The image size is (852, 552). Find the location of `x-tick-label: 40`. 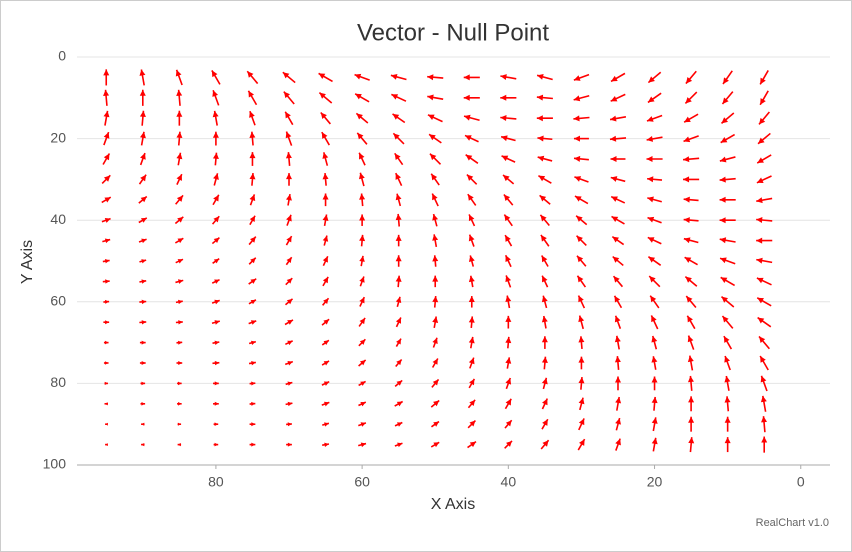

x-tick-label: 40 is located at coordinates (509, 482).